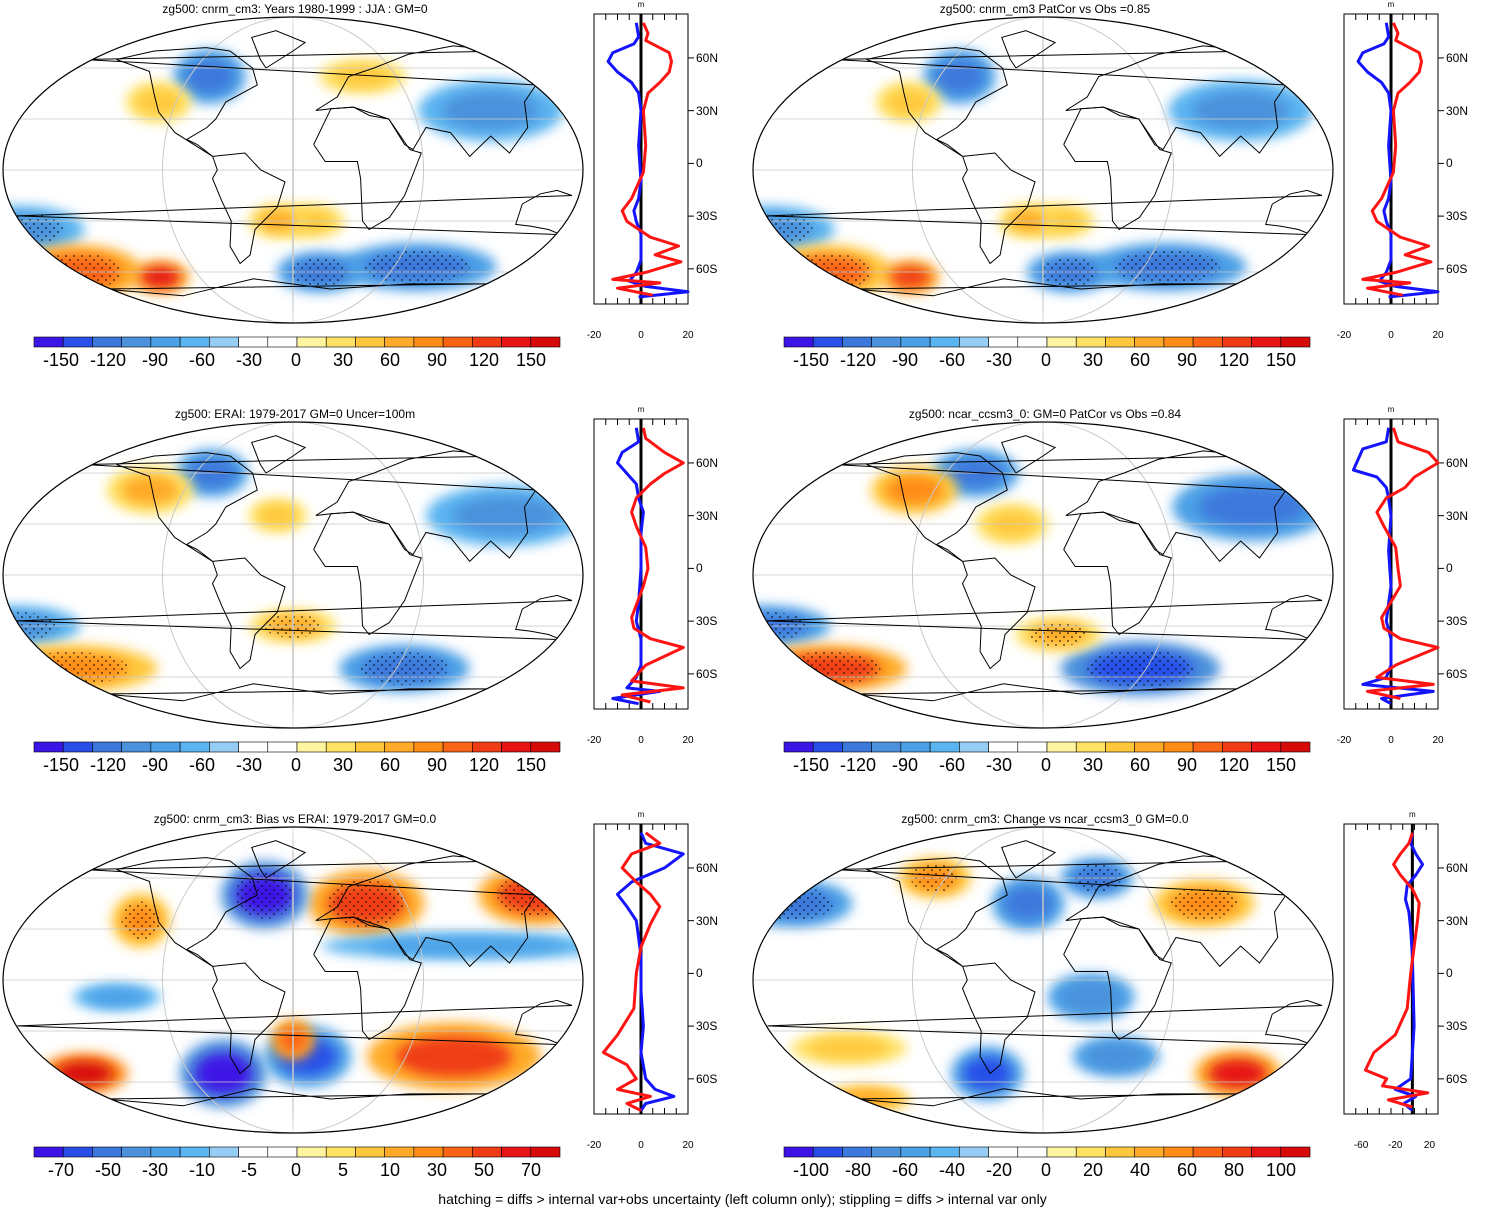 This screenshot has height=1211, width=1485. I want to click on colorbar-label: -50, so click(108, 1170).